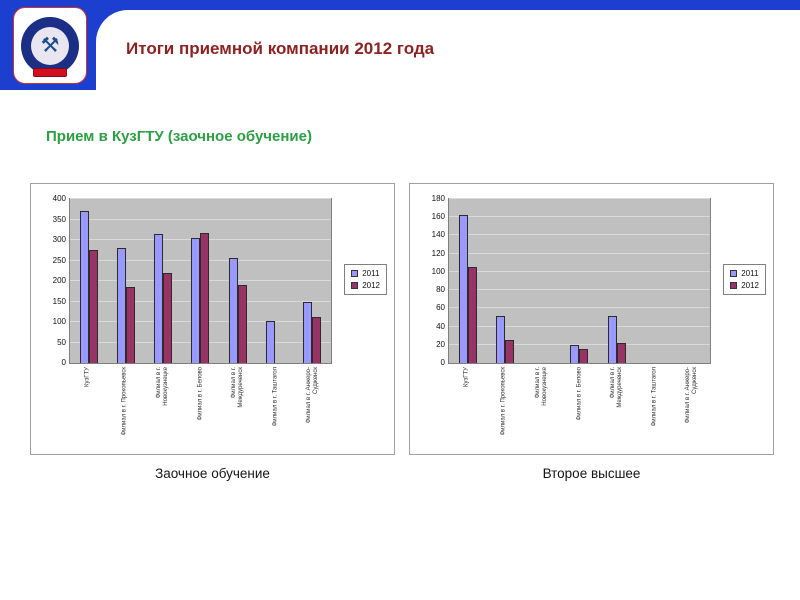 The height and width of the screenshot is (600, 800). I want to click on legend-entry: 2011, so click(744, 273).